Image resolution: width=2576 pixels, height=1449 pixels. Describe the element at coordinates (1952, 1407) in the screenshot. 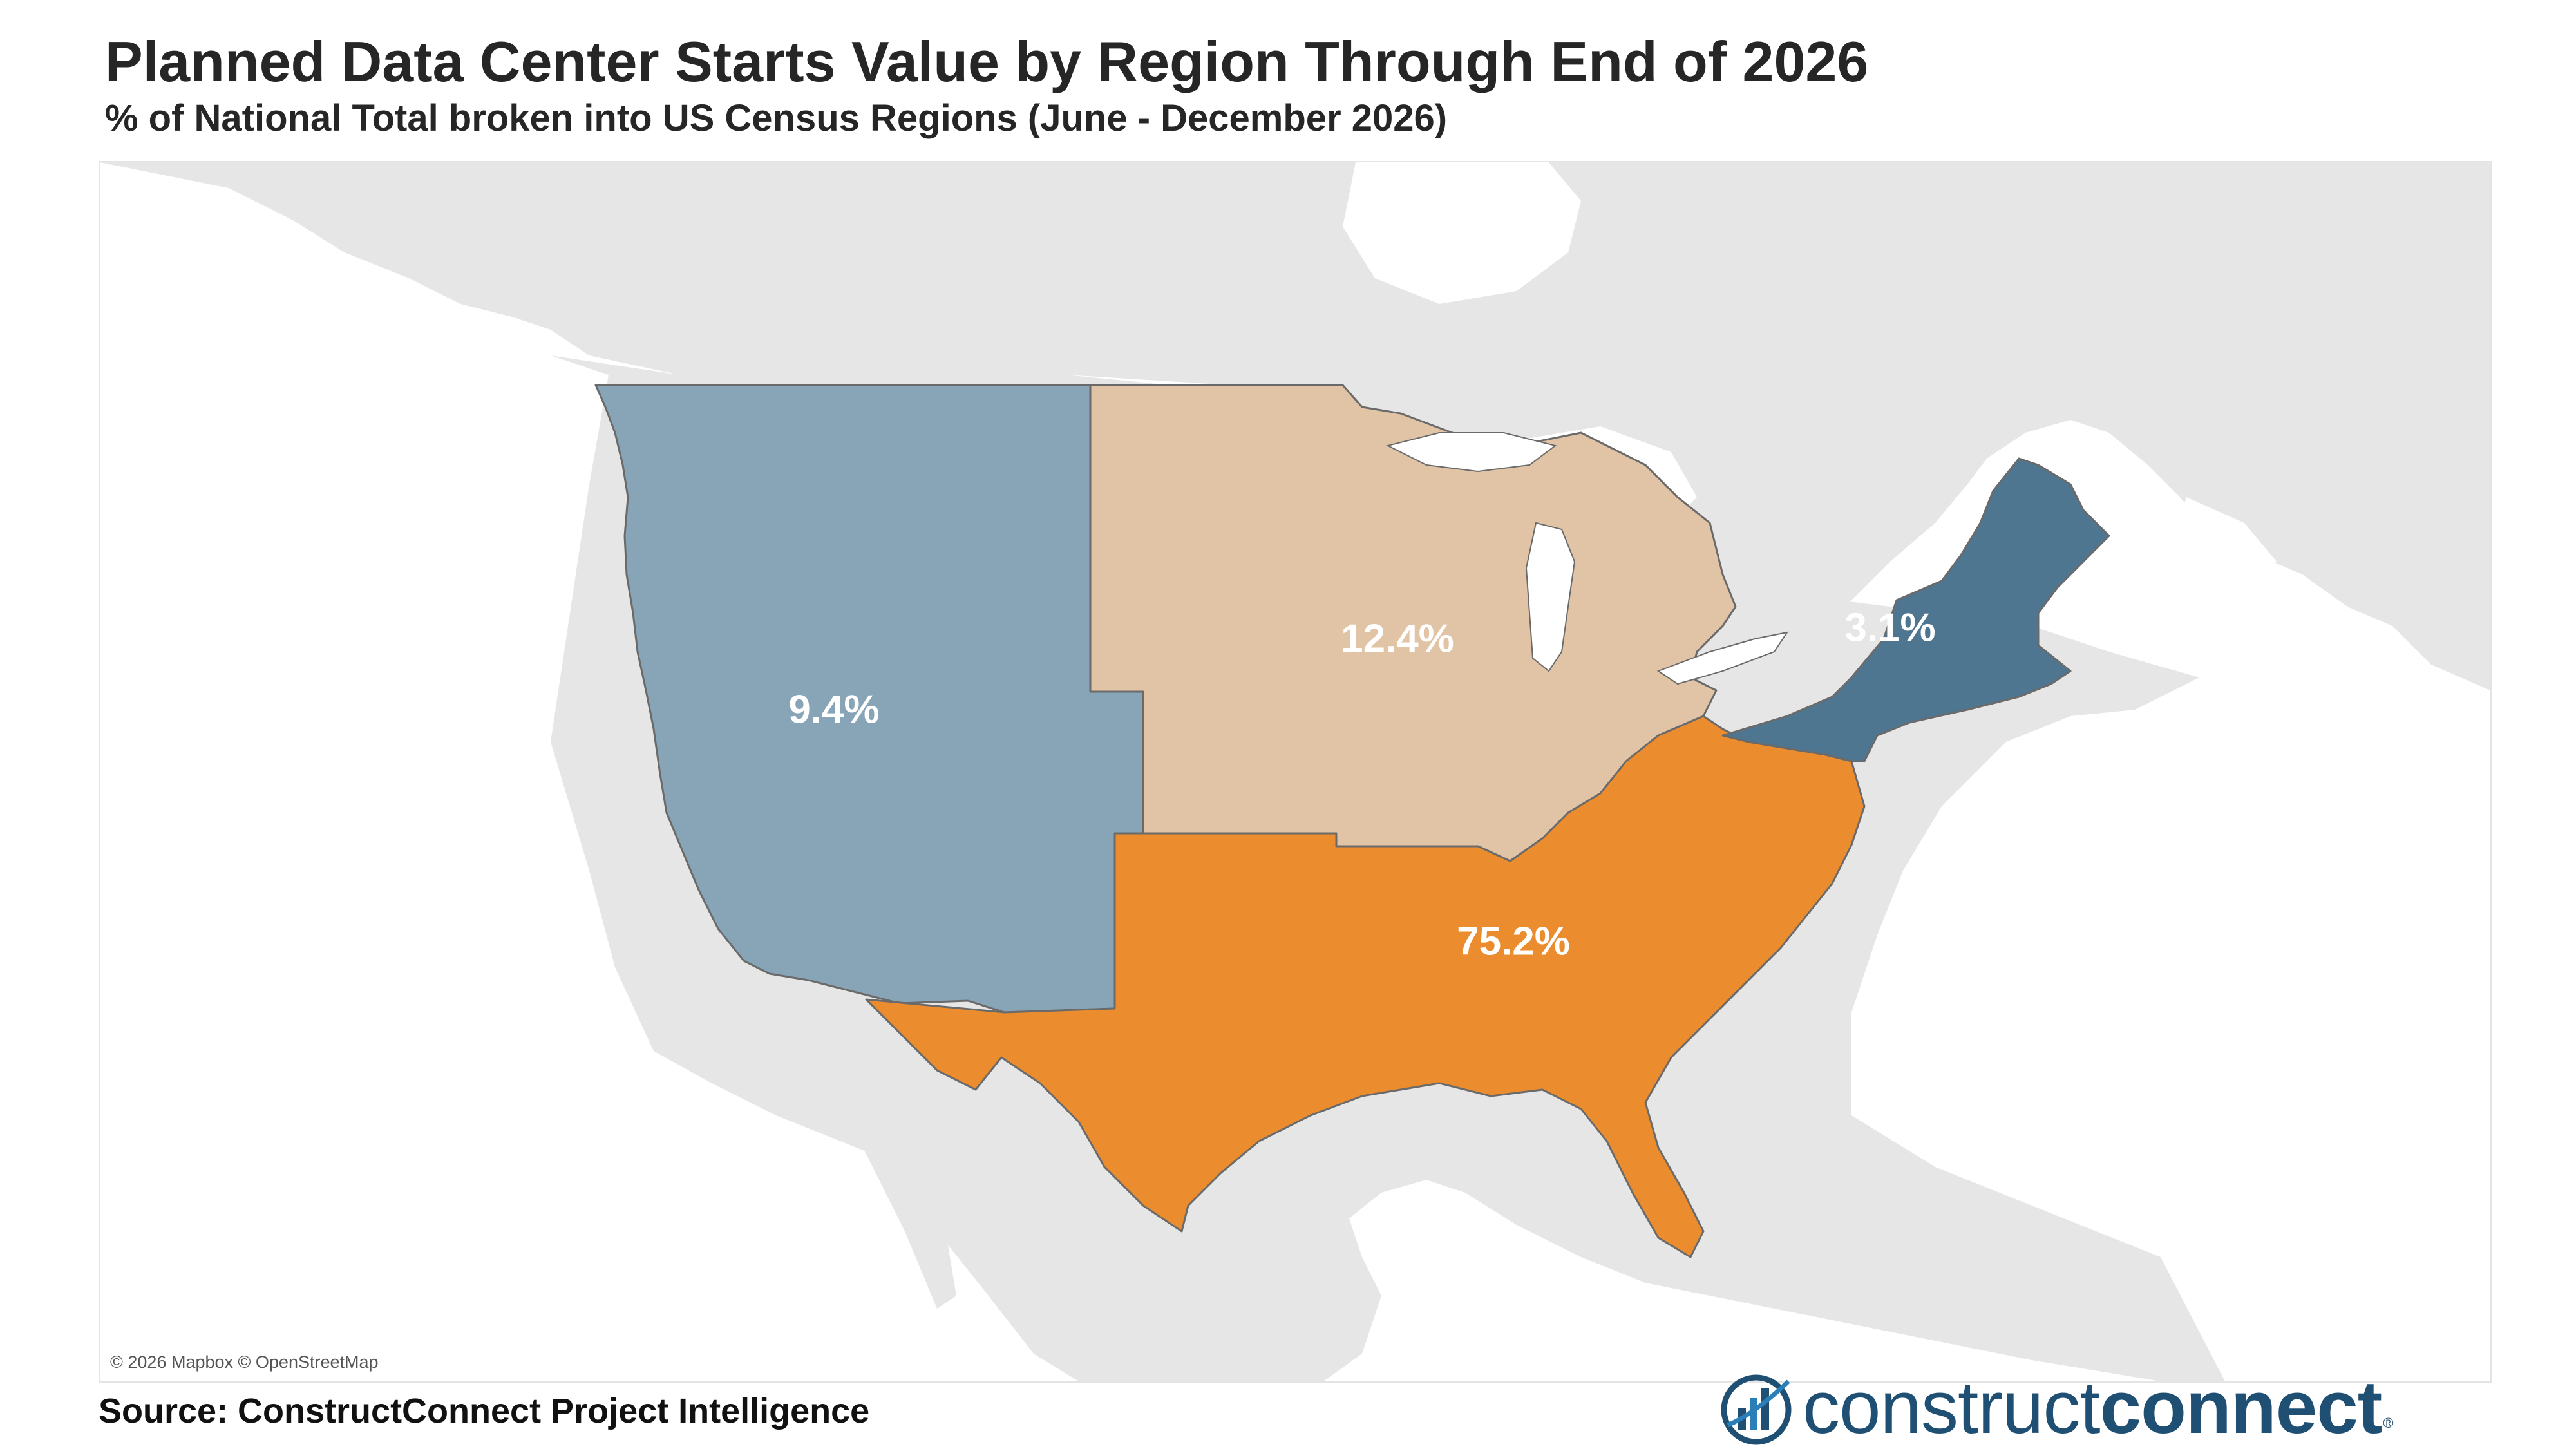

I see `logo-word-light: construct` at that location.